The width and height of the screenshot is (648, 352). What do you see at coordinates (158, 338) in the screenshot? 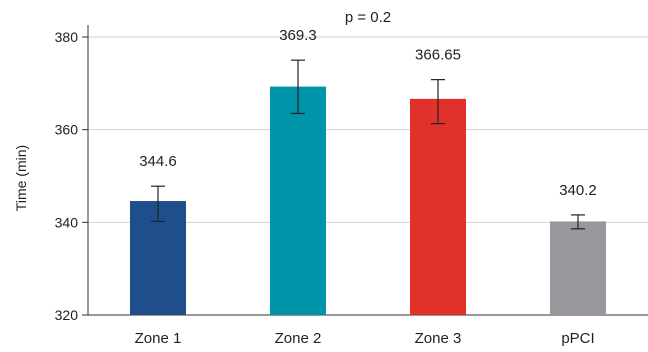
I see `x-tick-label: Zone 1` at bounding box center [158, 338].